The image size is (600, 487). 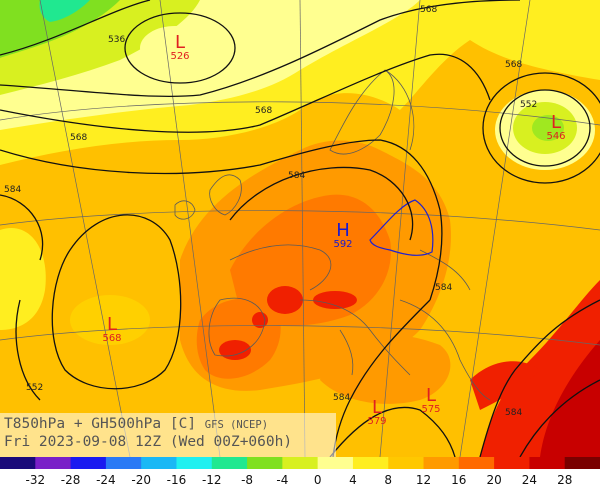 I want to click on contour-label-12: 552, so click(x=34, y=388).